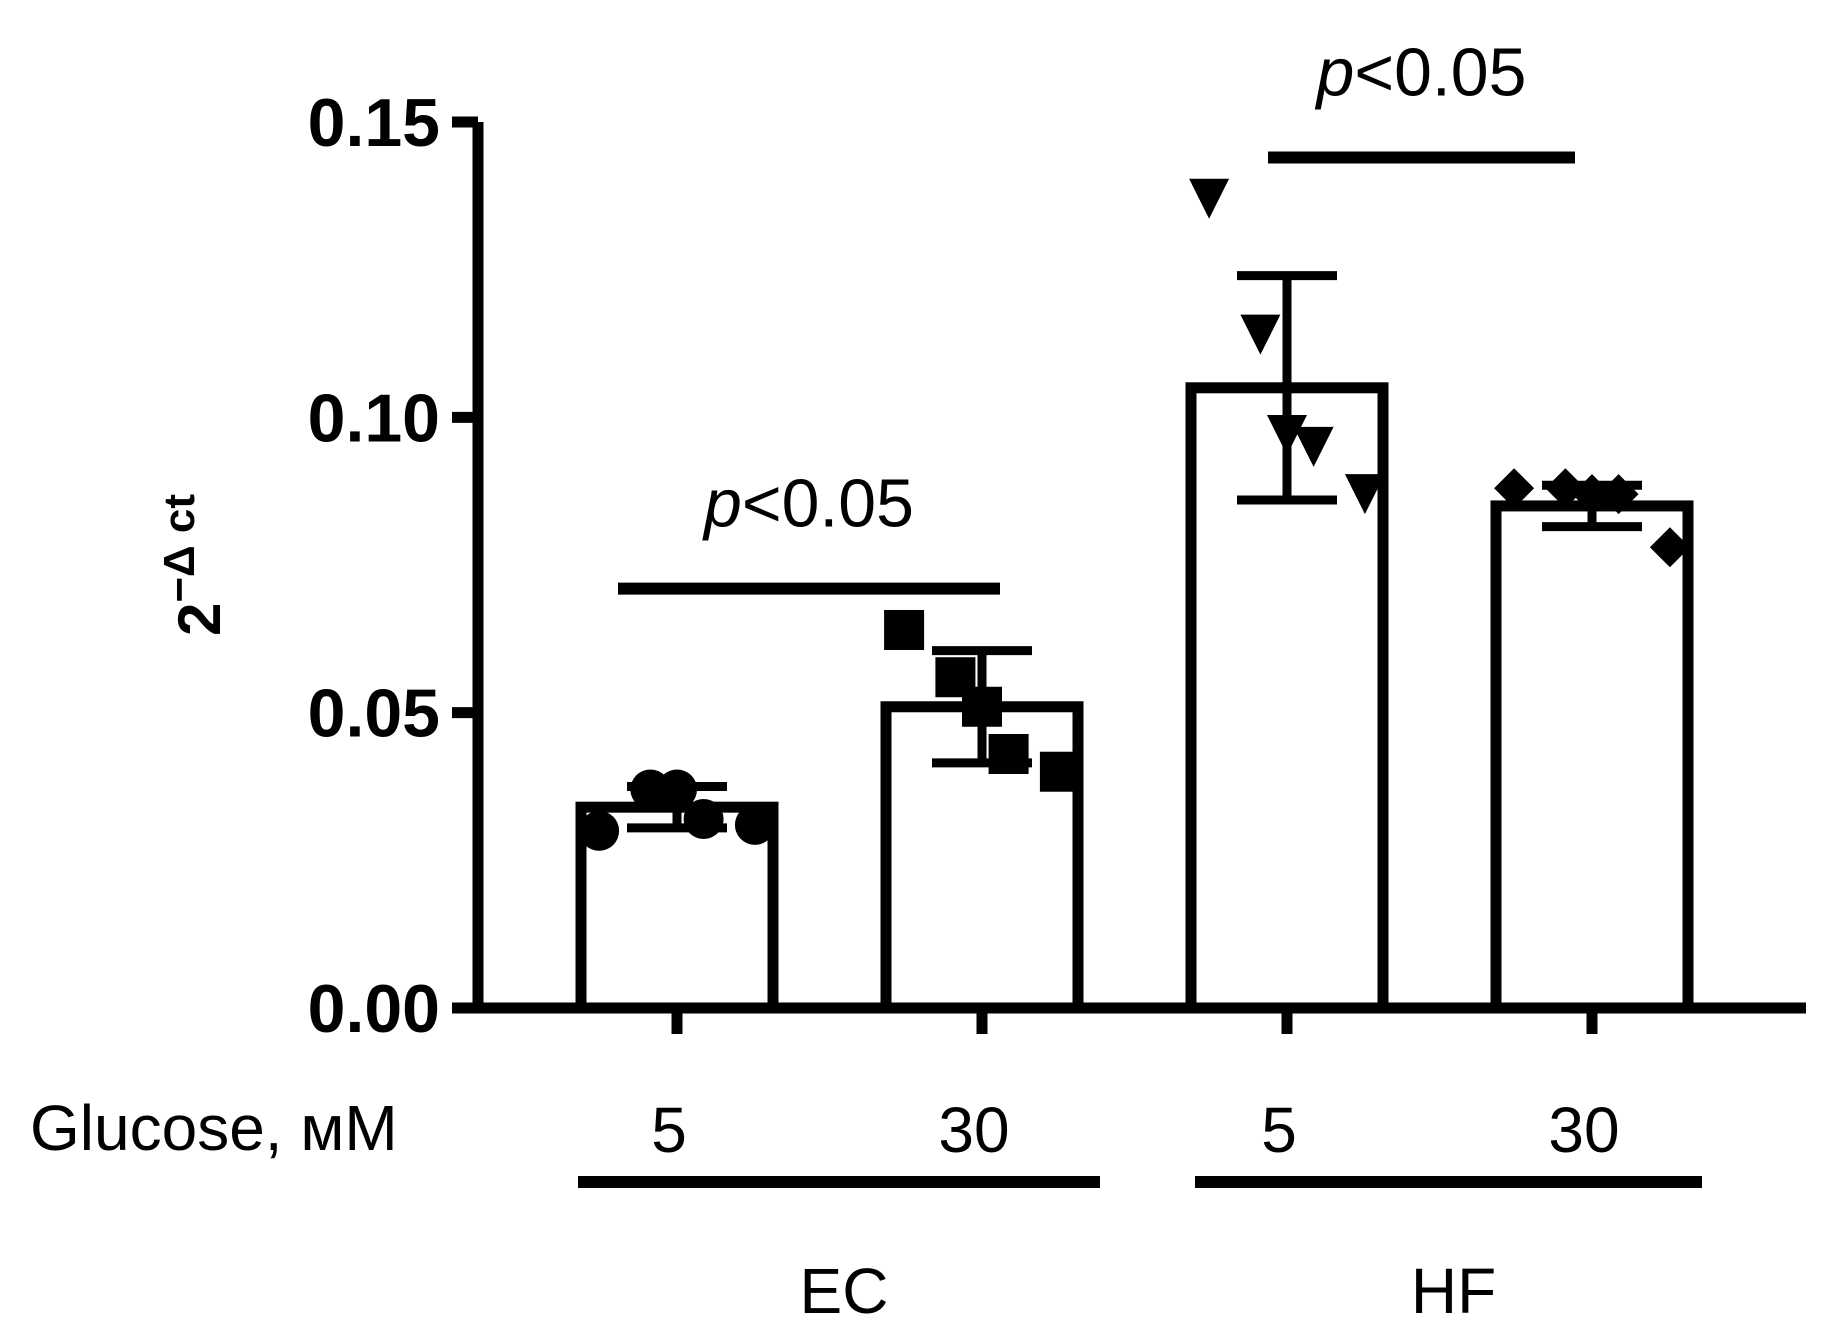 This screenshot has width=1824, height=1340. I want to click on y-axis-label: 2−Δ ct, so click(194, 565).